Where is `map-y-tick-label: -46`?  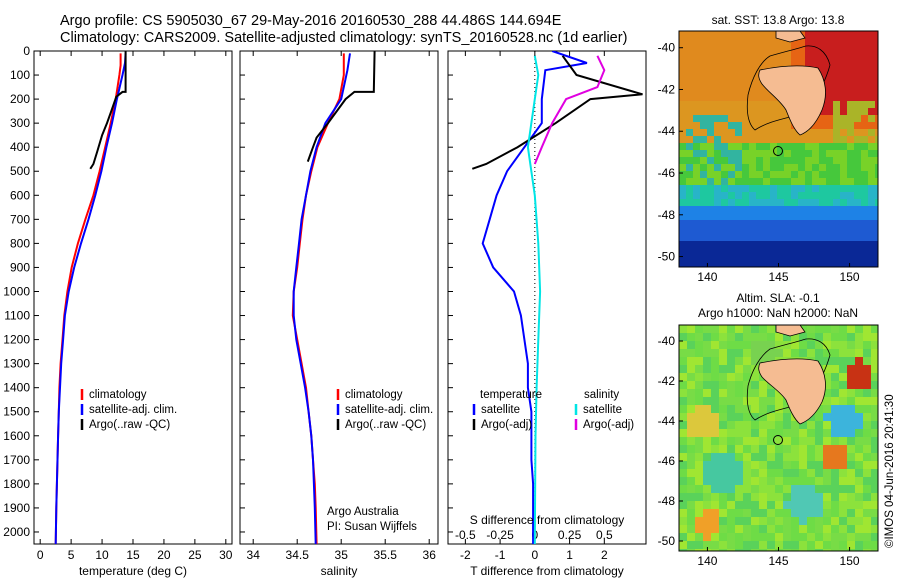 map-y-tick-label: -46 is located at coordinates (667, 461).